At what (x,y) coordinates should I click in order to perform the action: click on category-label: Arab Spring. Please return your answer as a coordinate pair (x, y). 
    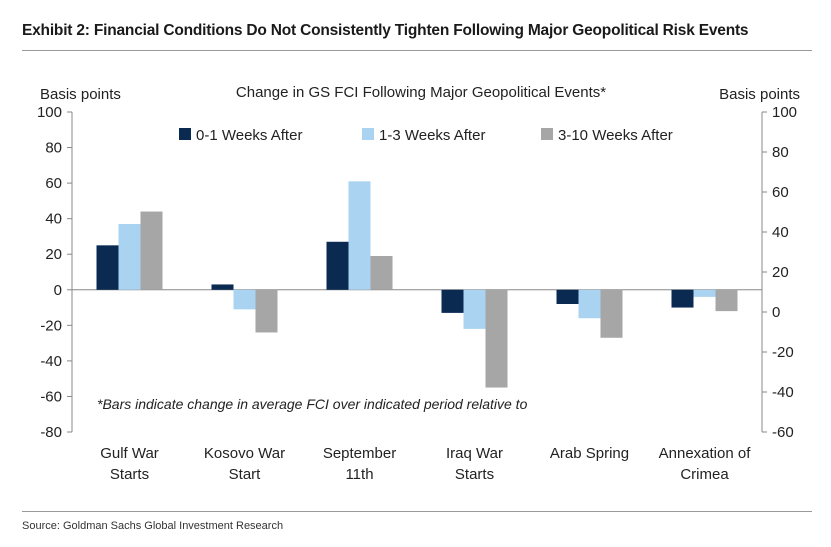
    Looking at the image, I should click on (589, 453).